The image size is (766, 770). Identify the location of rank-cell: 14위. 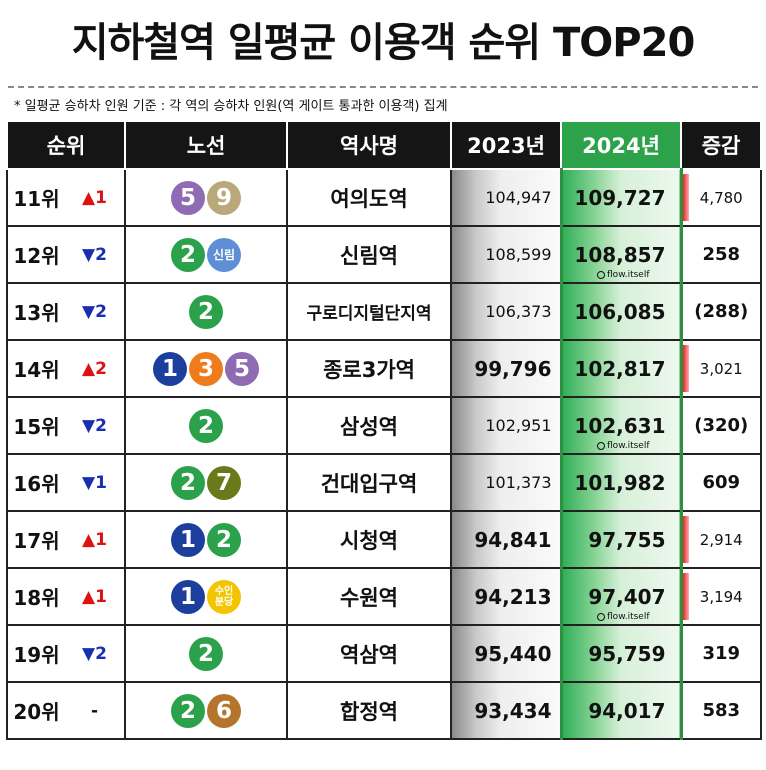
(35, 368).